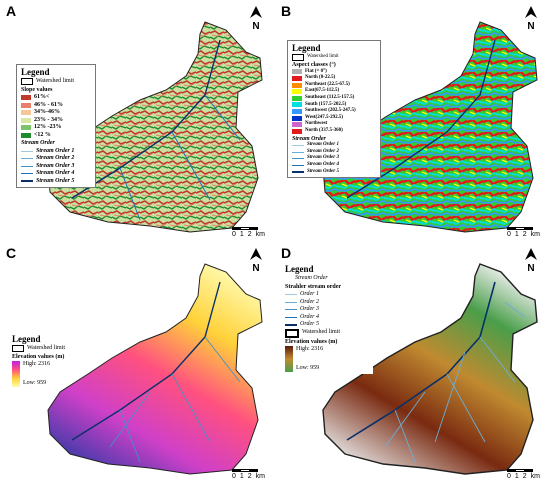  I want to click on classes-title: Slope values, so click(37, 89).